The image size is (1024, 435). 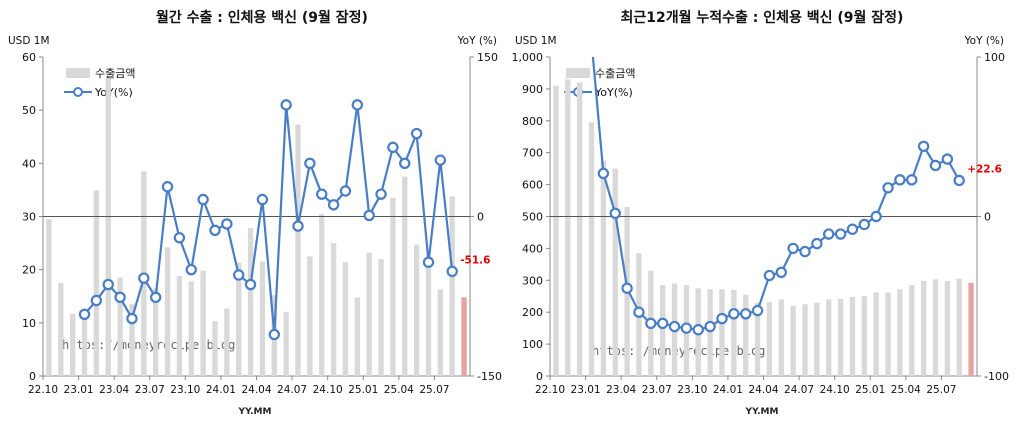 I want to click on trailing12-legend: 수출금액 YoY(%), so click(x=599, y=83).